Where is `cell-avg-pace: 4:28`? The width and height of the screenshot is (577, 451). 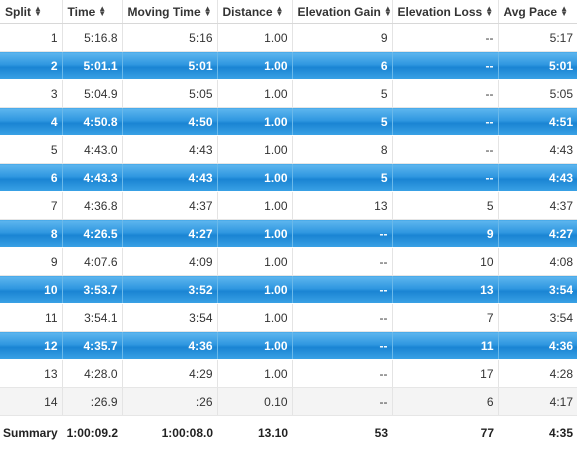
cell-avg-pace: 4:28 is located at coordinates (537, 373).